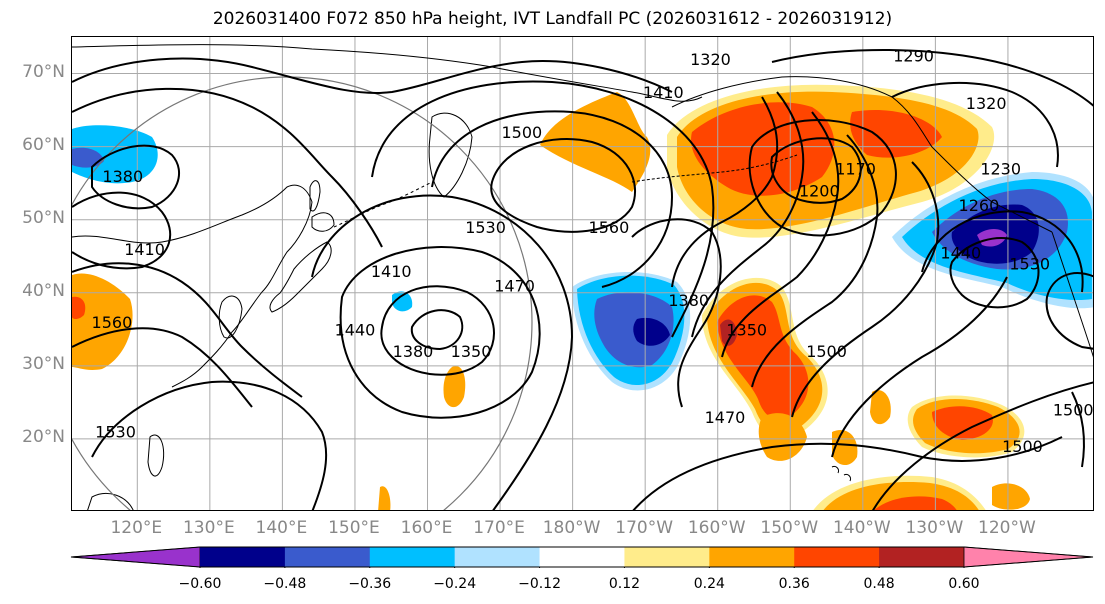 The width and height of the screenshot is (1105, 604). Describe the element at coordinates (200, 584) in the screenshot. I see `colorbar-tick-label: −0.60` at that location.